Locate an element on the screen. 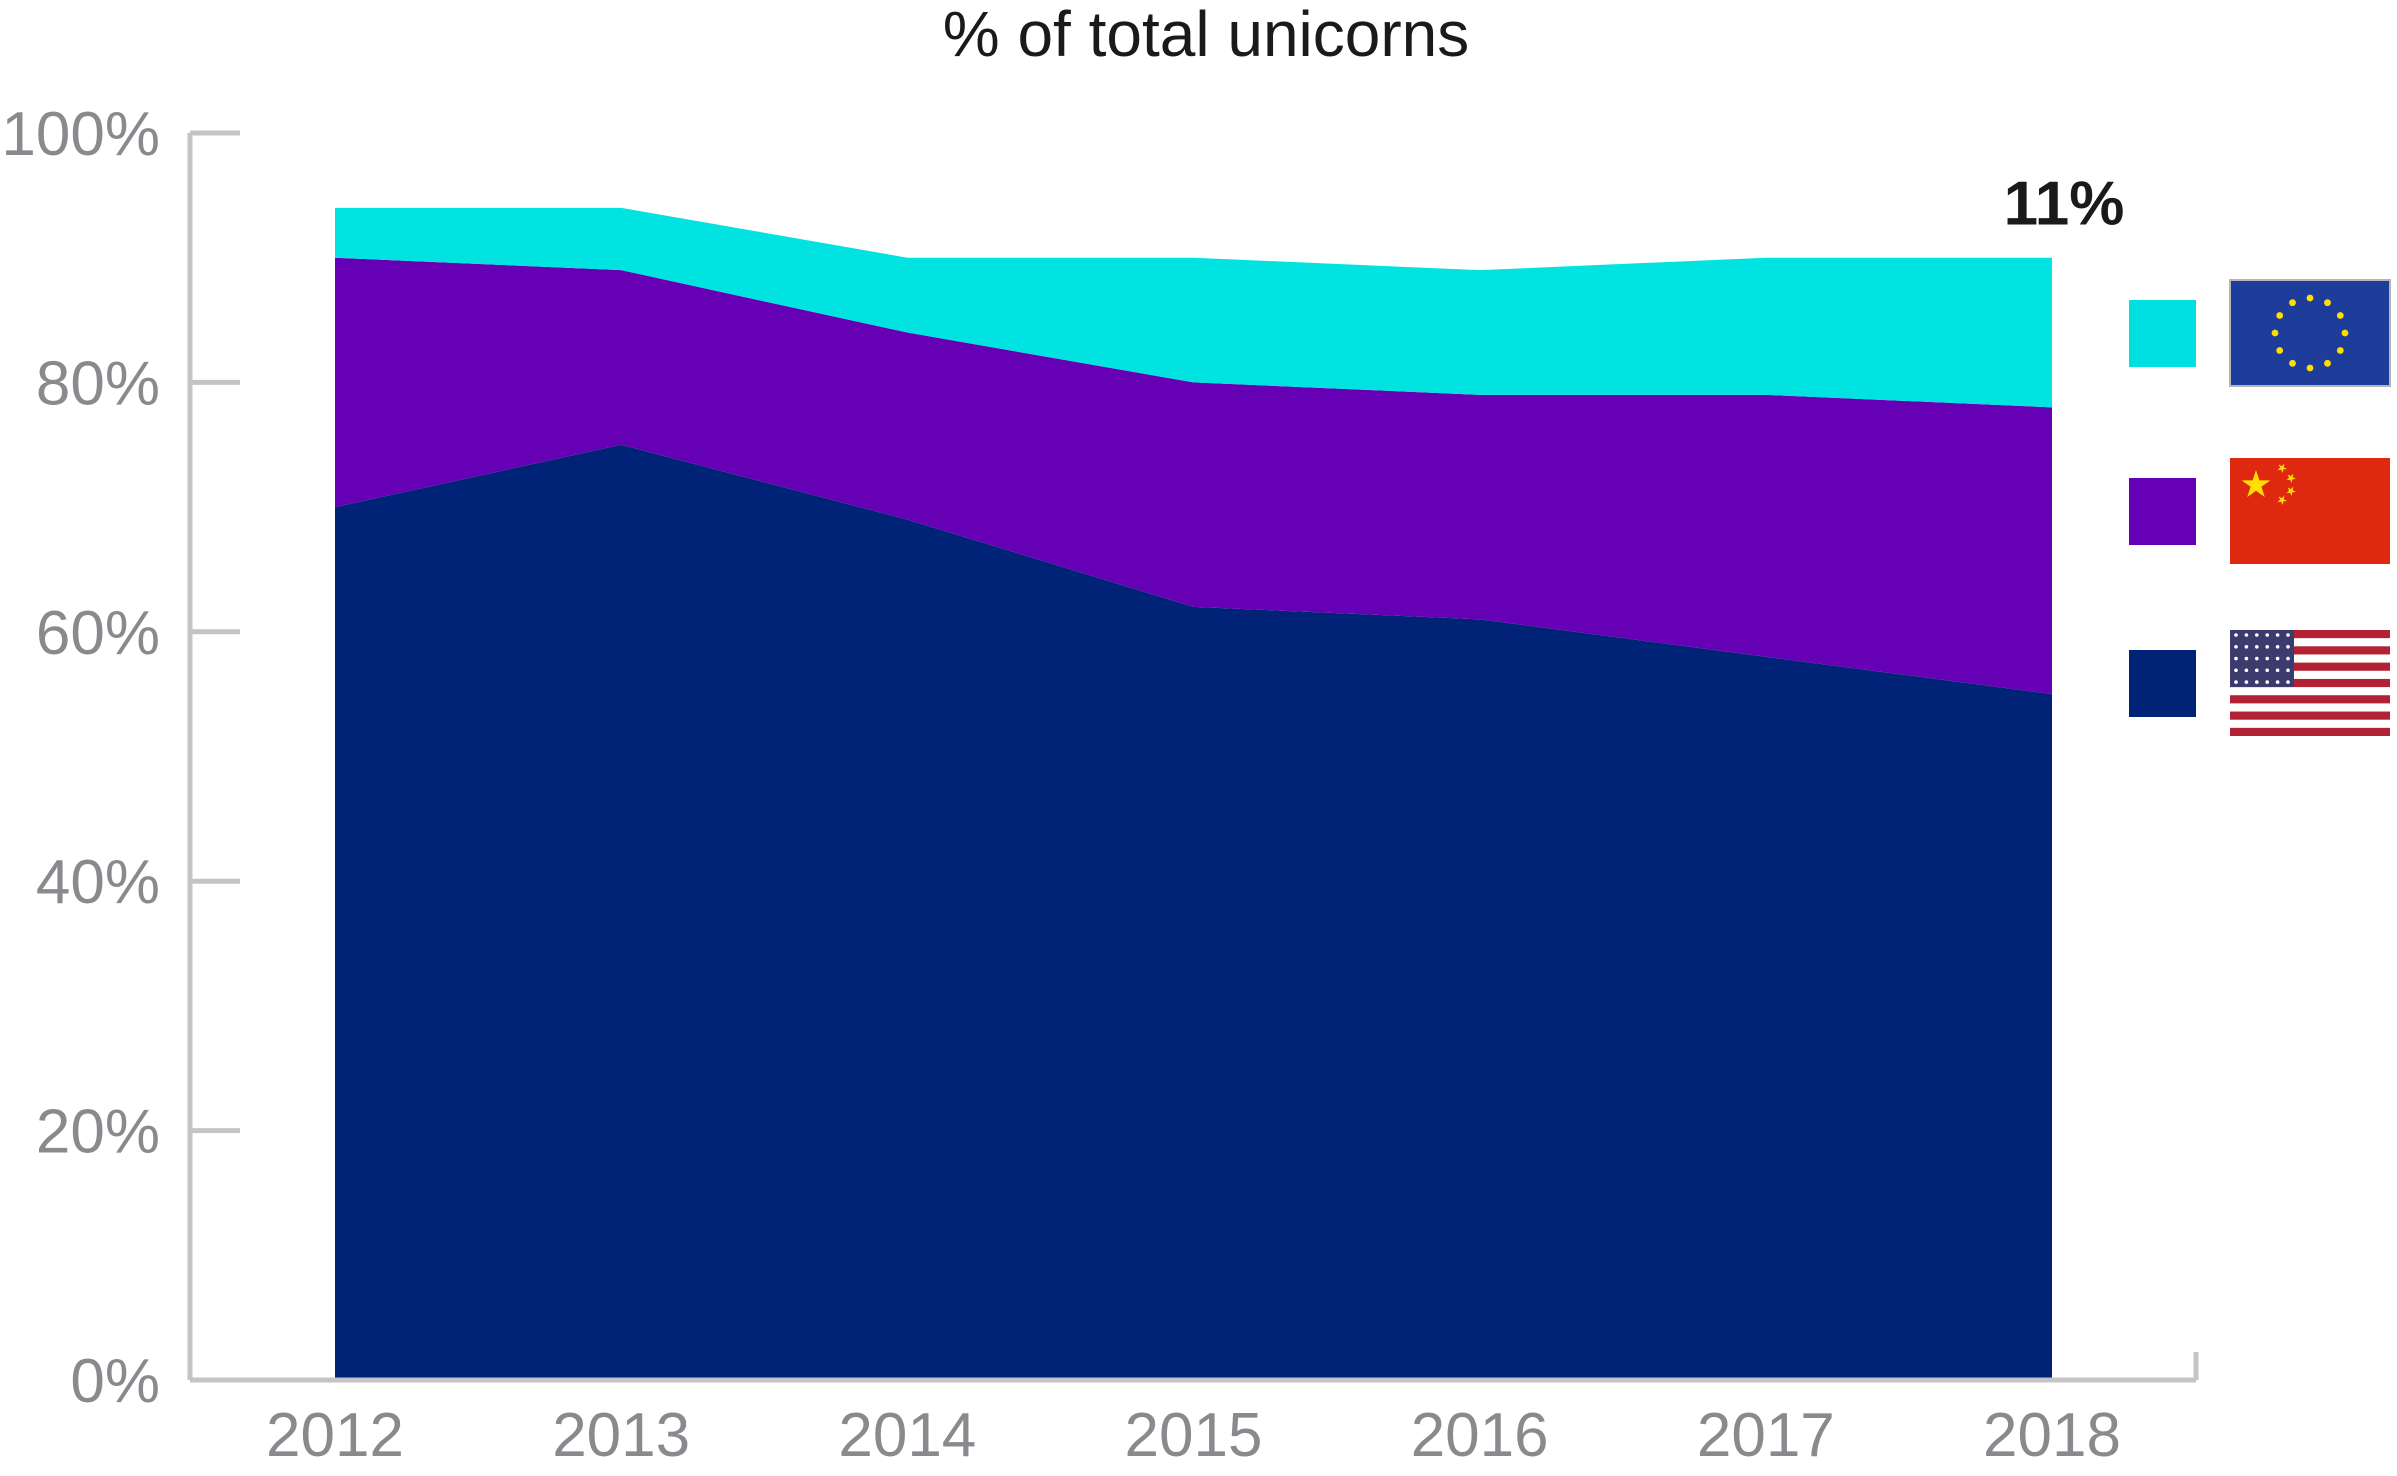 The image size is (2397, 1476). legend-item-china is located at coordinates (2259, 511).